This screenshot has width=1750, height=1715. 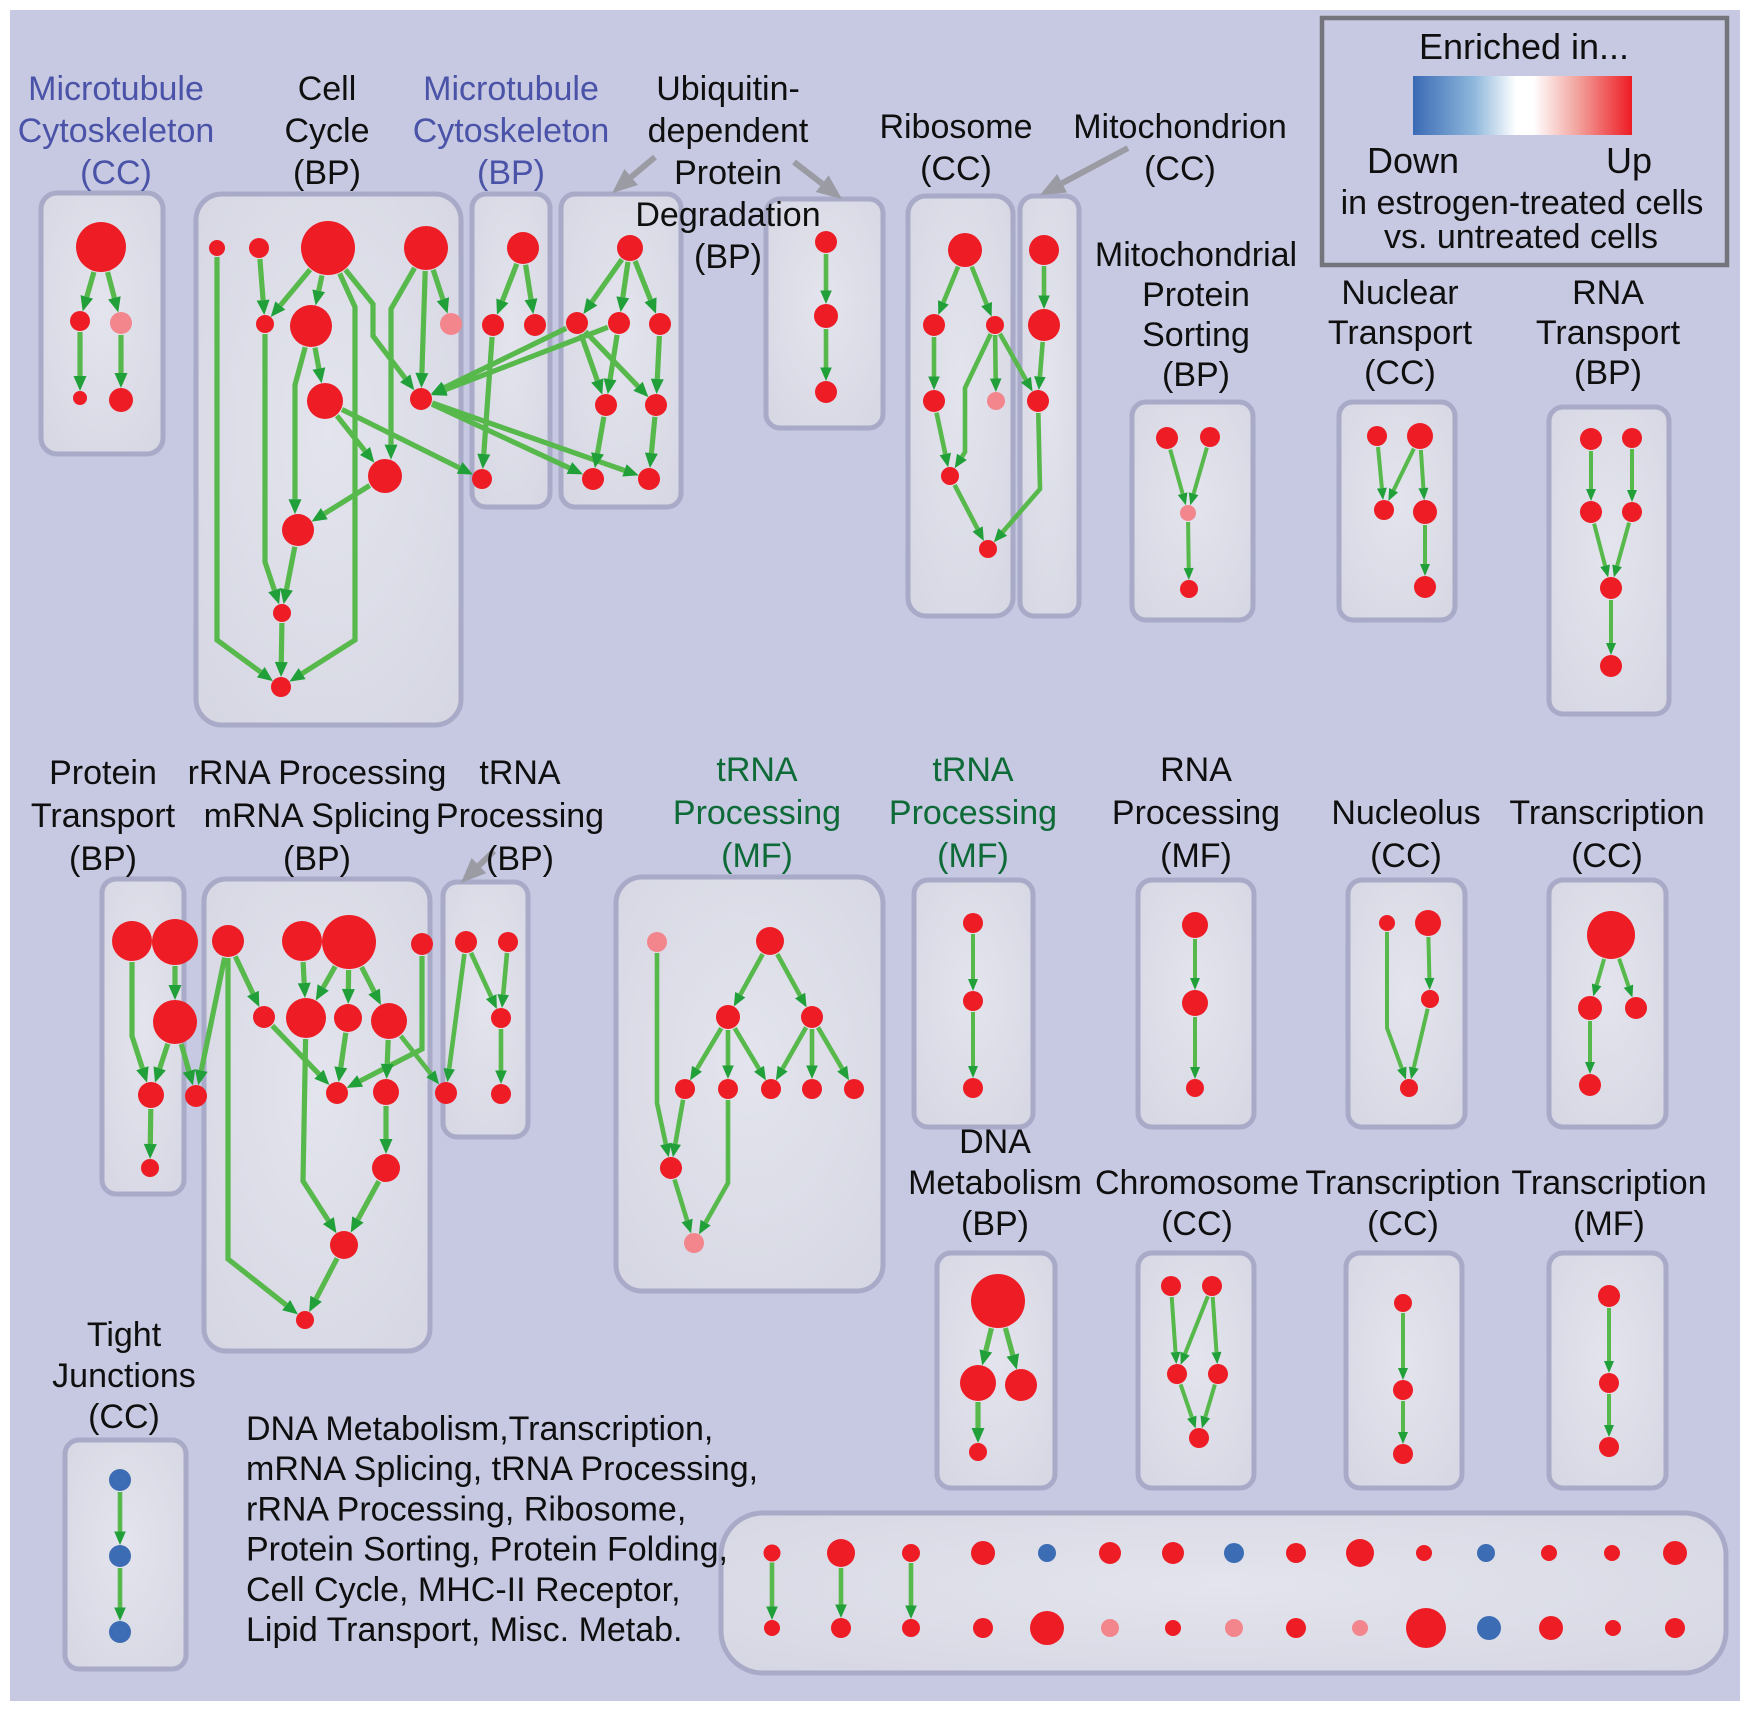 I want to click on svg-text: Ubiquitin-, so click(x=728, y=89).